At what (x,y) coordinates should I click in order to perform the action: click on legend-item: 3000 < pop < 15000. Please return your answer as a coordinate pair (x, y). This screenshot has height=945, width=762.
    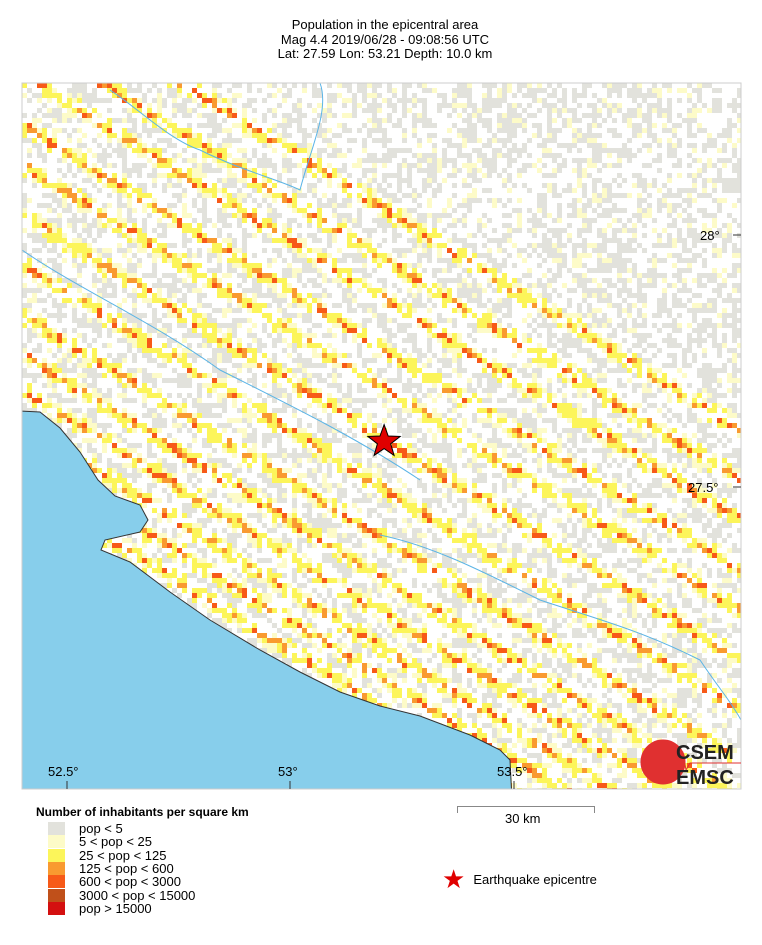
    Looking at the image, I should click on (122, 895).